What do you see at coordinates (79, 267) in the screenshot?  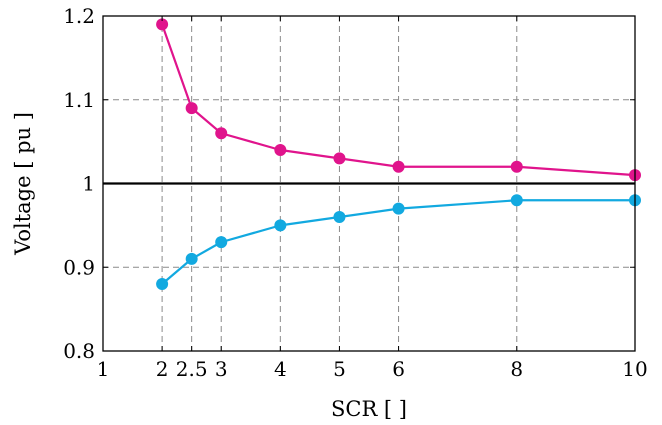 I see `y-tick-label: 0.9` at bounding box center [79, 267].